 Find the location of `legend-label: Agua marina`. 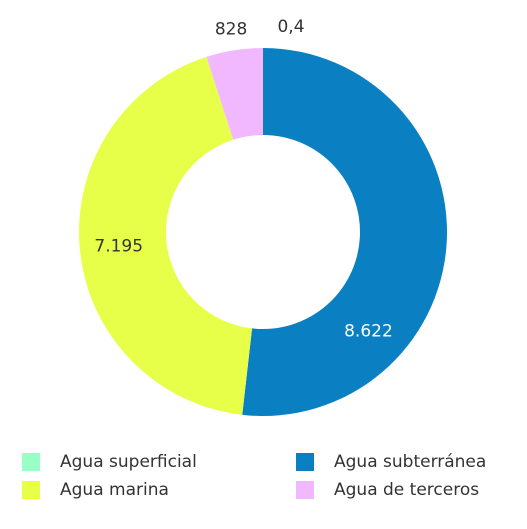

legend-label: Agua marina is located at coordinates (114, 490).